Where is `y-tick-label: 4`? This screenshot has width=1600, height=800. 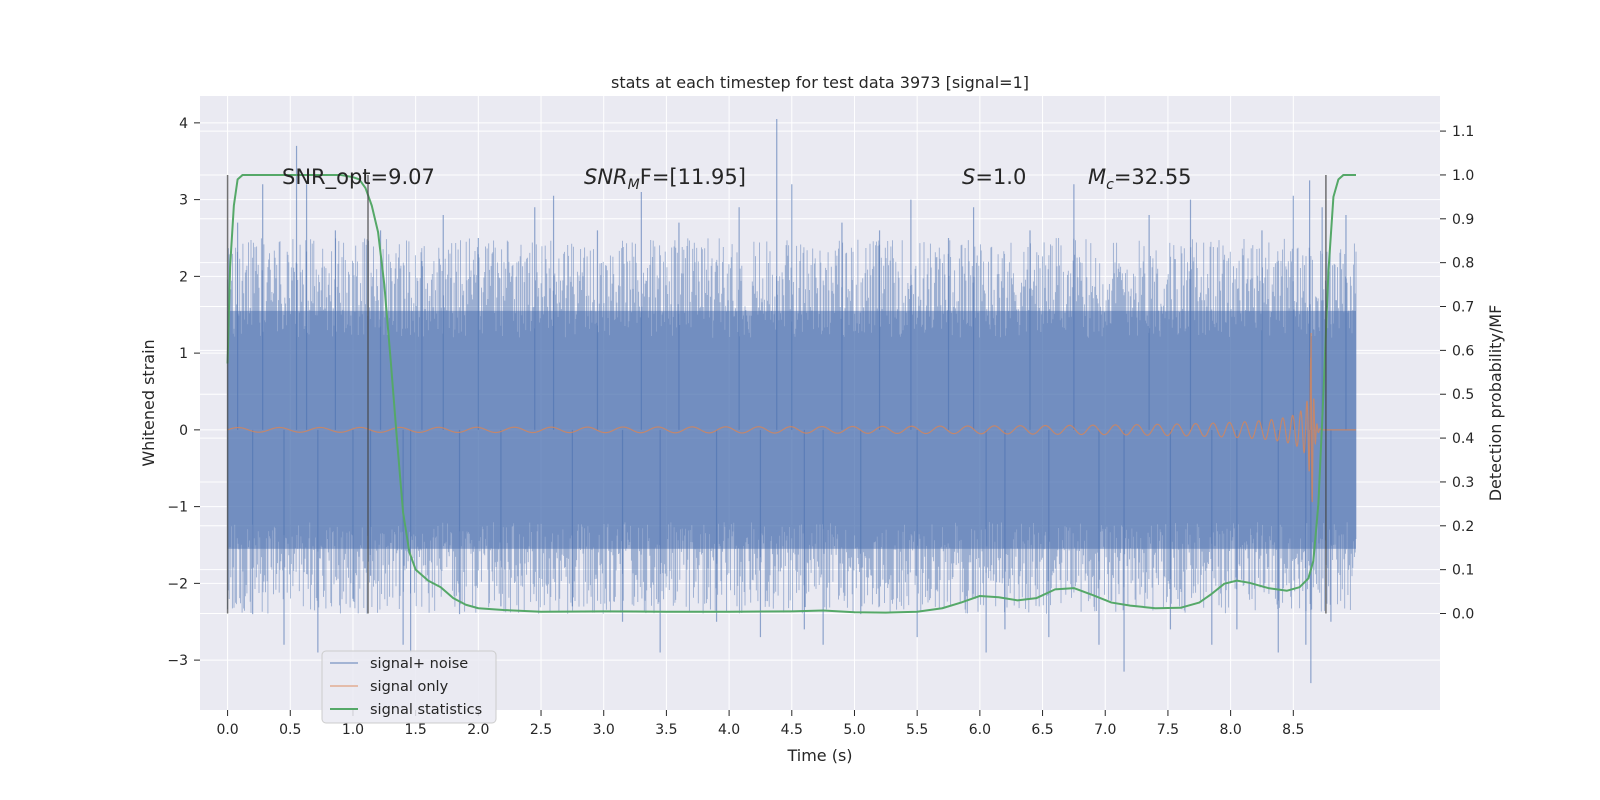 y-tick-label: 4 is located at coordinates (183, 124).